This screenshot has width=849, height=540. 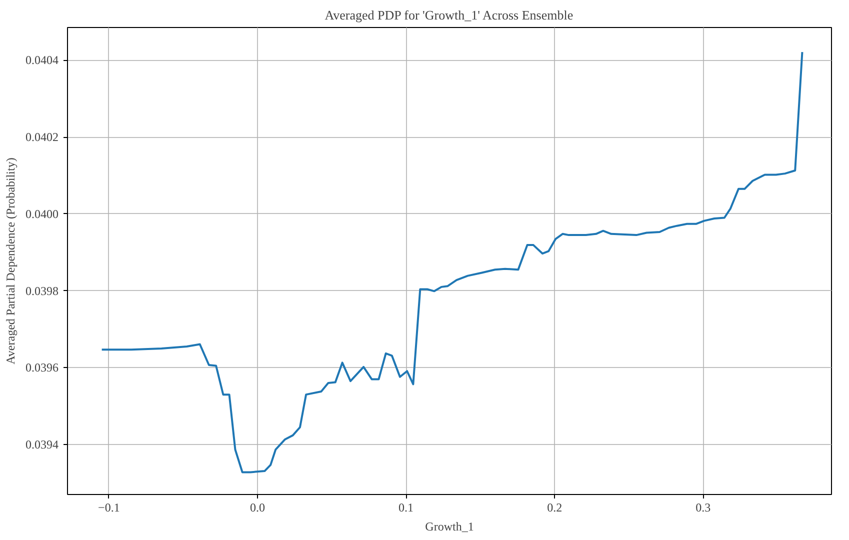 What do you see at coordinates (703, 507) in the screenshot?
I see `x-tick-label: 0.3` at bounding box center [703, 507].